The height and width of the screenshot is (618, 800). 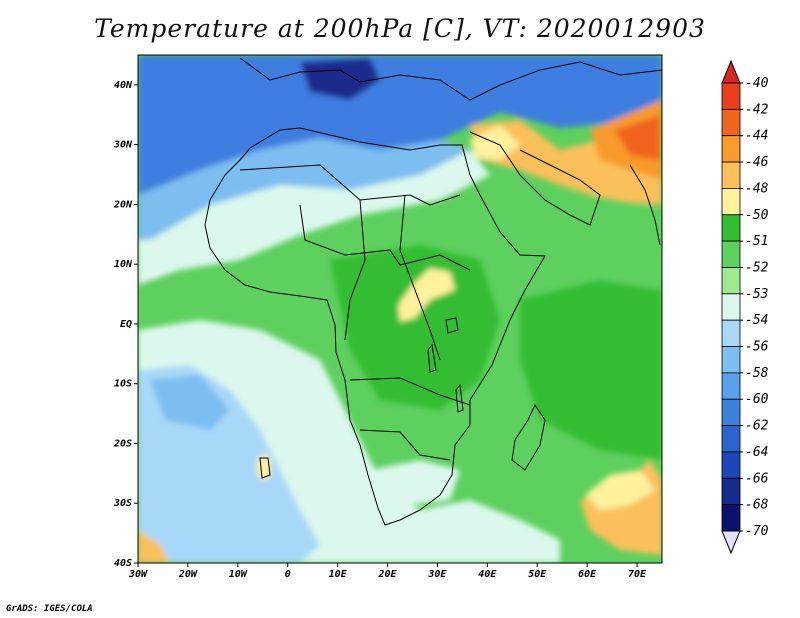 What do you see at coordinates (620, 490) in the screenshot?
I see `field-yellow-south-indian` at bounding box center [620, 490].